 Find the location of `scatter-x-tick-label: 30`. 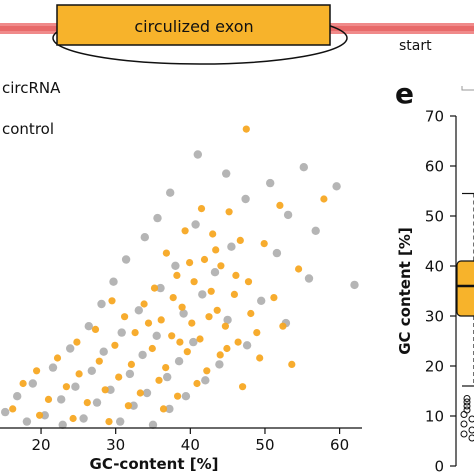

scatter-x-tick-label: 30 is located at coordinates (115, 445).